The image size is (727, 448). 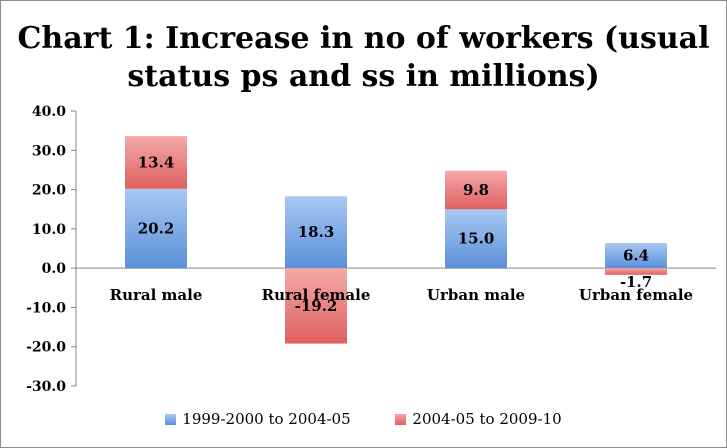 I want to click on y-tick-label: 10.0, so click(x=49, y=230).